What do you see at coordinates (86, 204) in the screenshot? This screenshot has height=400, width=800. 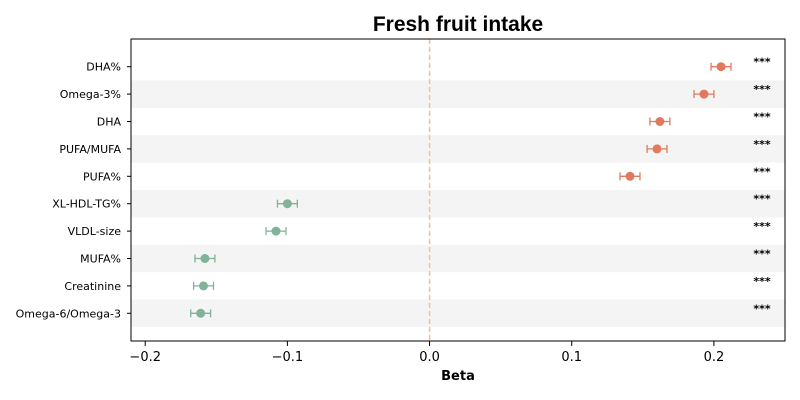 I see `row-label: XL-HDL-TG%` at bounding box center [86, 204].